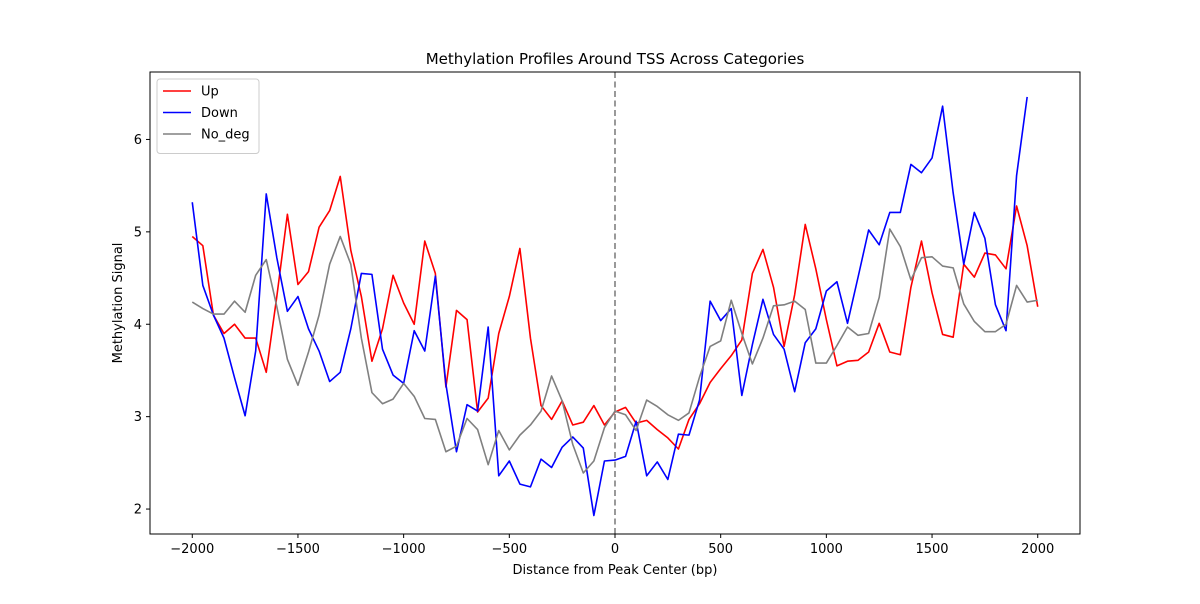 The width and height of the screenshot is (1200, 604). I want to click on x-tick-label: 0, so click(615, 549).